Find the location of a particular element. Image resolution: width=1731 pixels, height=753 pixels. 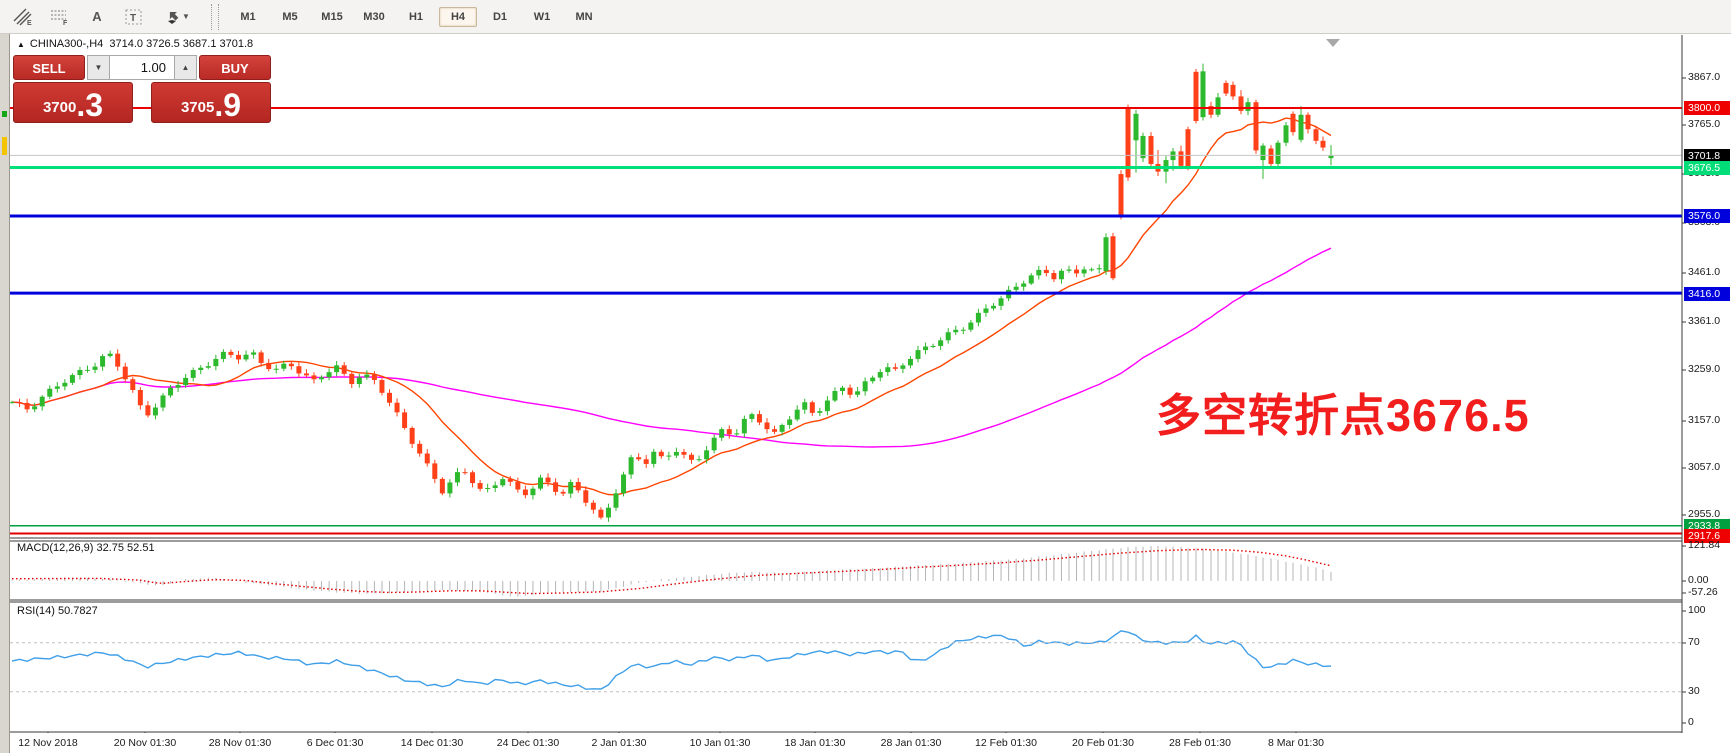

toolbar-grip is located at coordinates (215, 16).